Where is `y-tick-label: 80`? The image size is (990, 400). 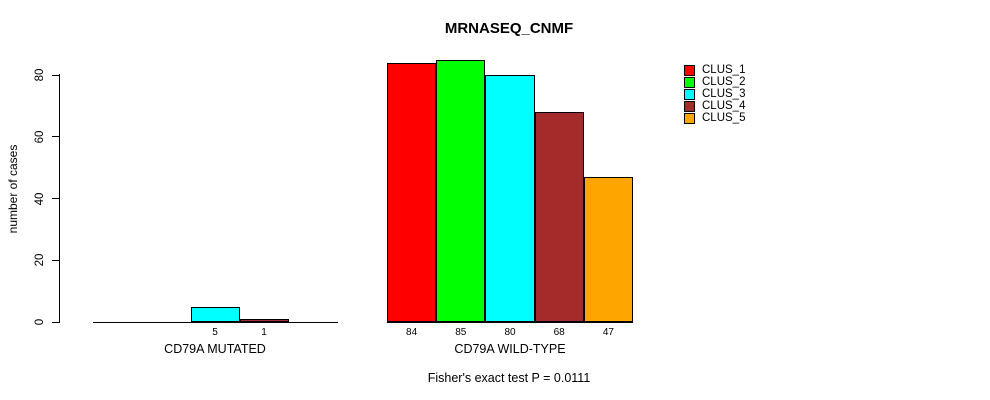 y-tick-label: 80 is located at coordinates (40, 75).